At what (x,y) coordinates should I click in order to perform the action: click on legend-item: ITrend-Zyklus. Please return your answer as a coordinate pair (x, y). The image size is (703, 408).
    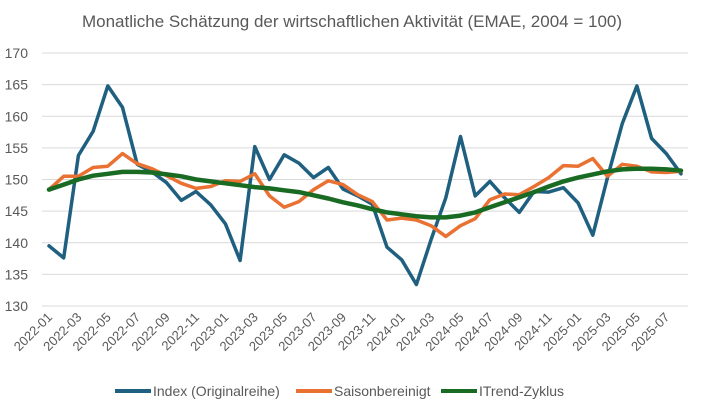
    Looking at the image, I should click on (502, 391).